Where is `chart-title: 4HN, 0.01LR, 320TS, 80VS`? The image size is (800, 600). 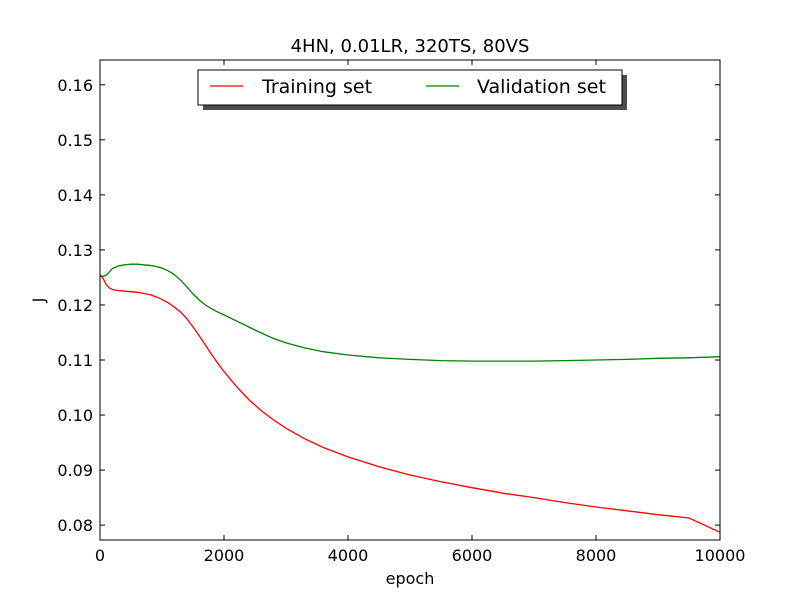
chart-title: 4HN, 0.01LR, 320TS, 80VS is located at coordinates (410, 46).